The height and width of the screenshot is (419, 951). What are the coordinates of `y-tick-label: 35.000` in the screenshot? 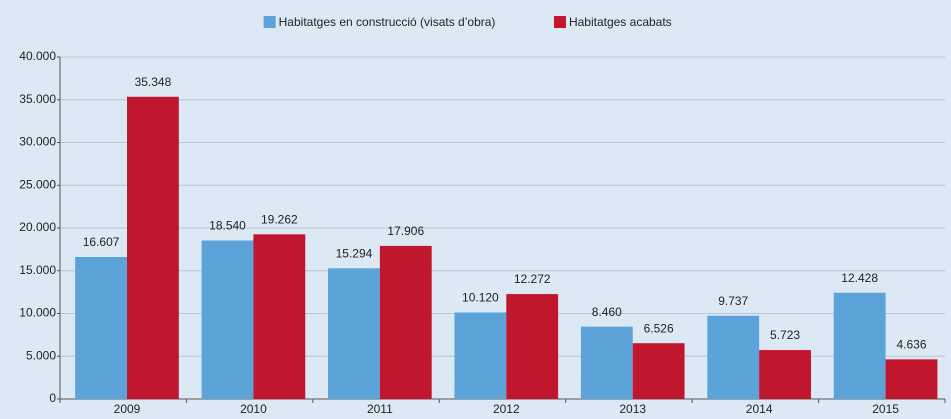 It's located at (37, 99).